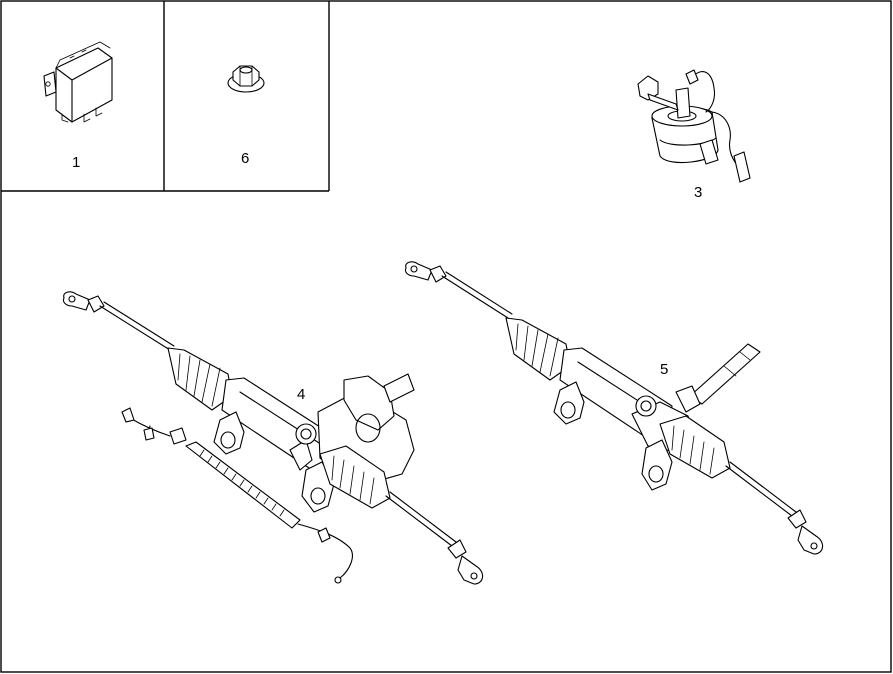 The width and height of the screenshot is (893, 674). I want to click on control-module-part, so click(78, 82).